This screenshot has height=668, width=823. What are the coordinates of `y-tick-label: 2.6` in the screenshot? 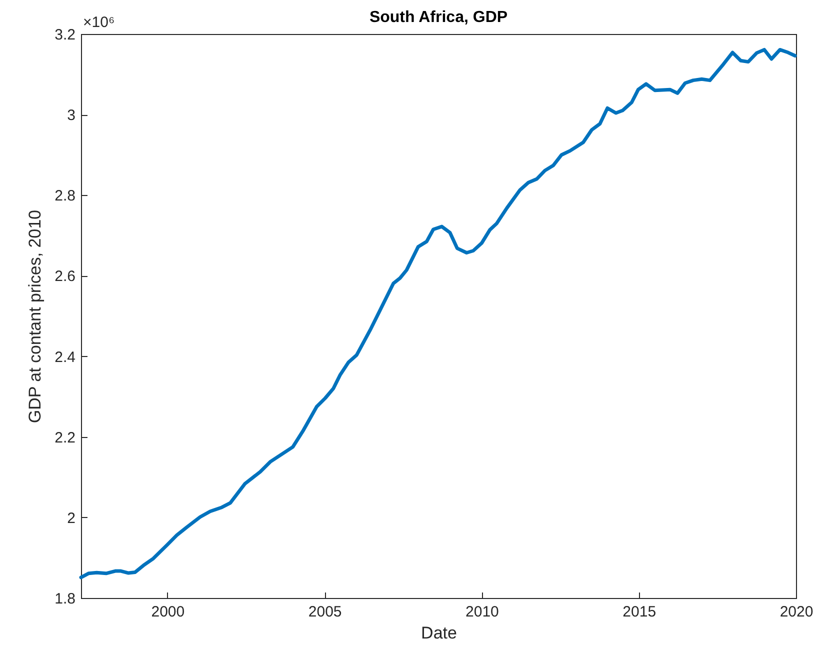 It's located at (65, 277).